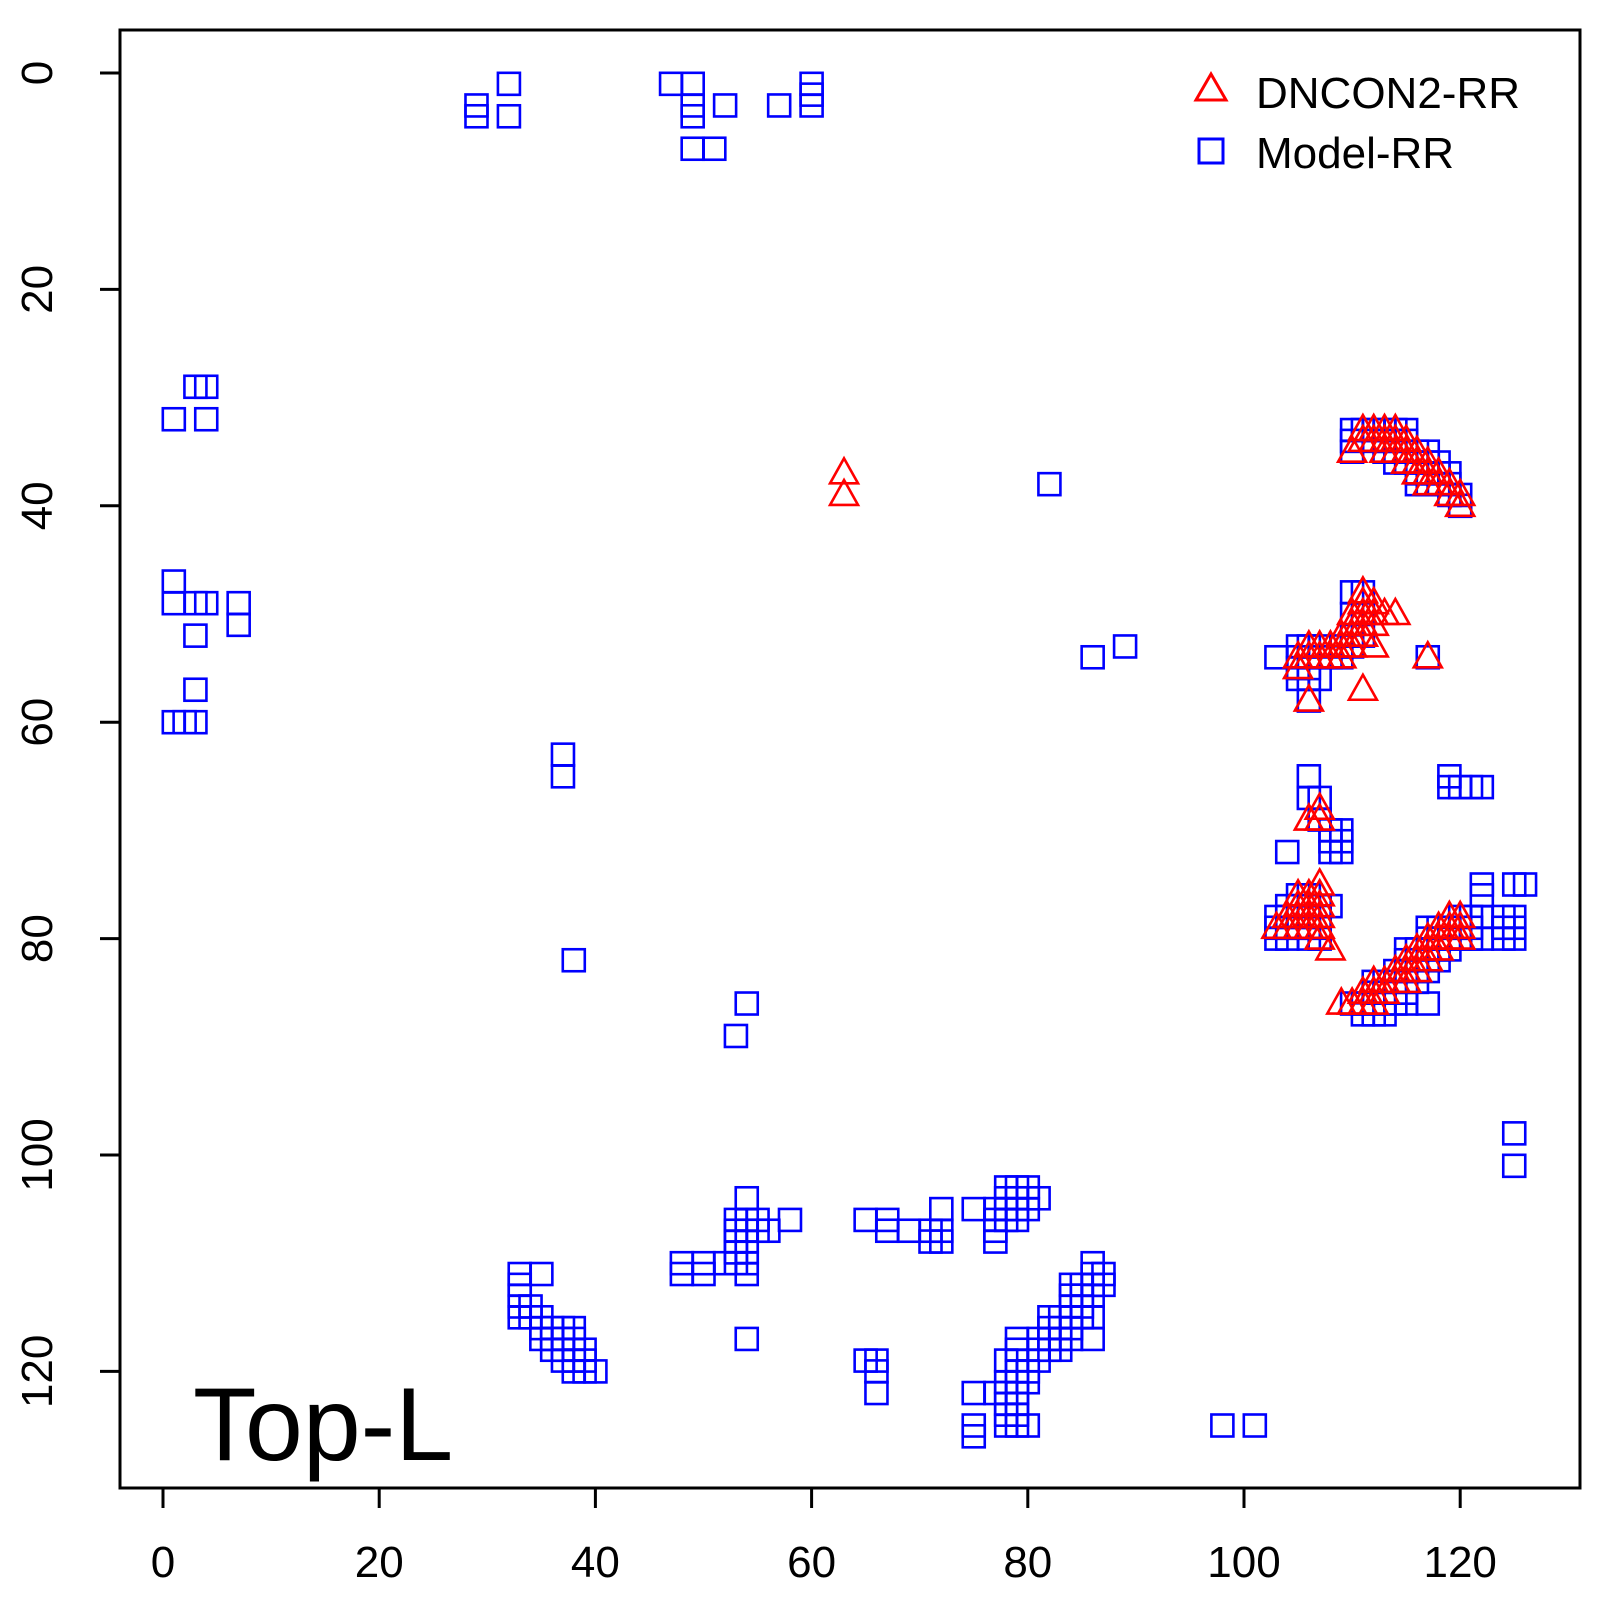 Image resolution: width=1600 pixels, height=1600 pixels. Describe the element at coordinates (1211, 151) in the screenshot. I see `legend-marker-model-rr` at that location.